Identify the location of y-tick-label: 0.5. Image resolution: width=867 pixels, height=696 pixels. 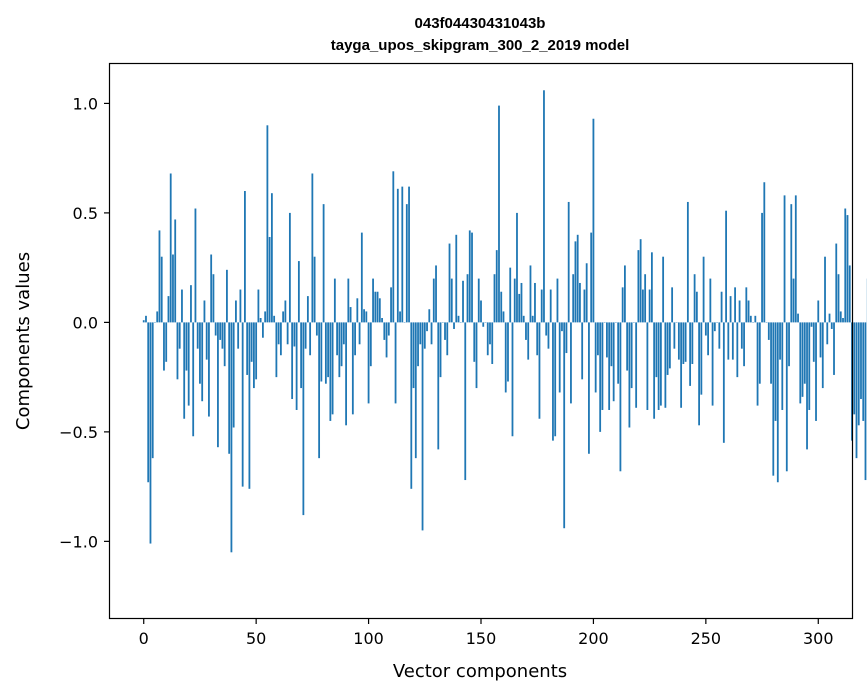
(85, 213).